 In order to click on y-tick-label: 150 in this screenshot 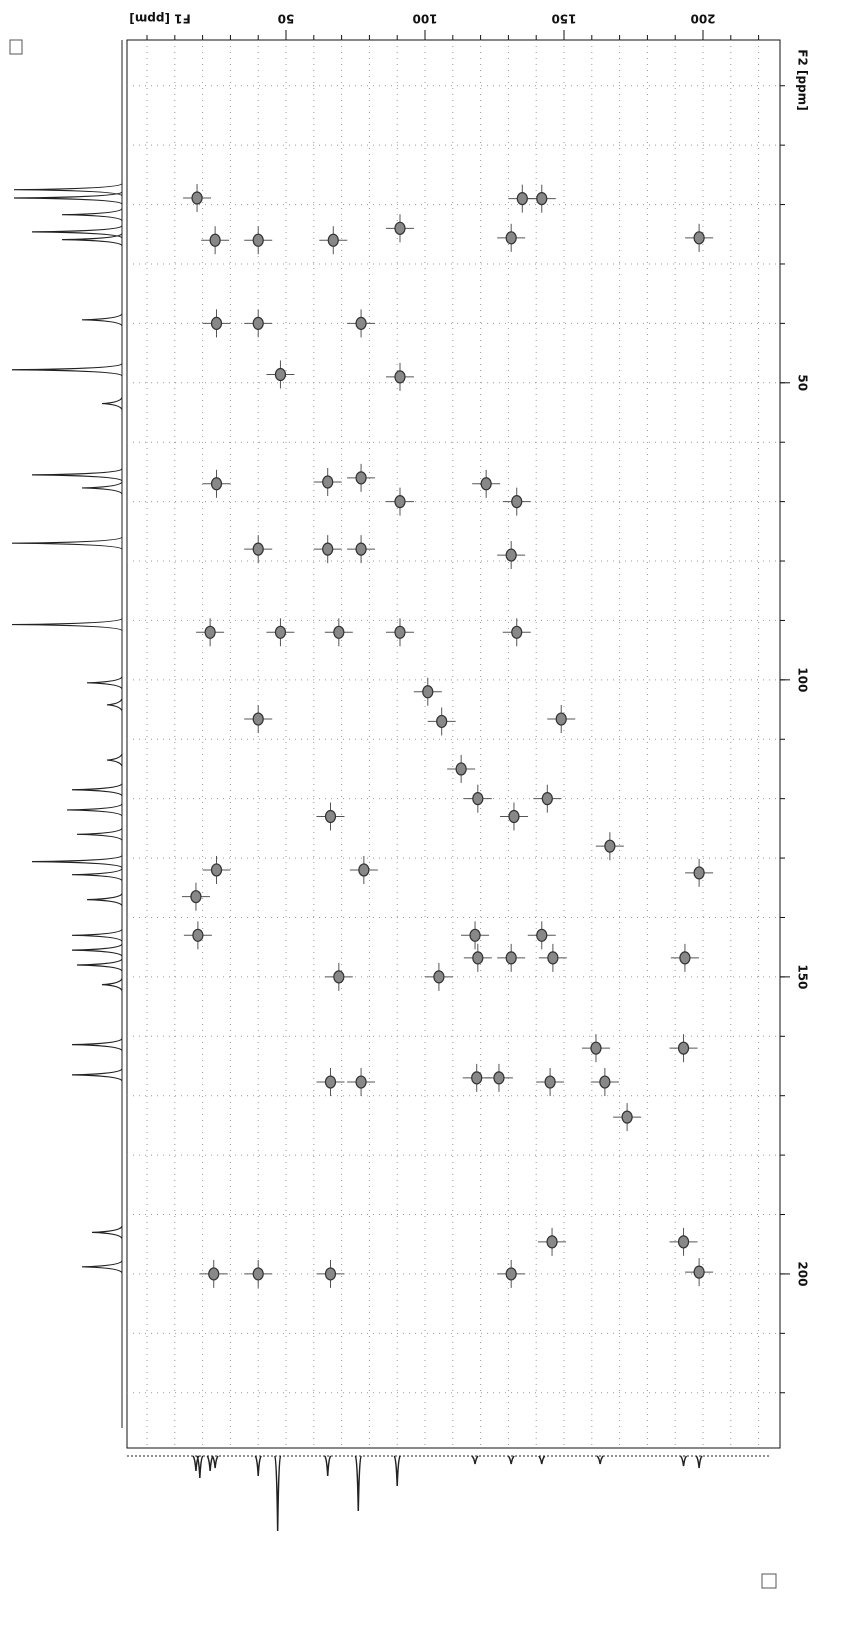, I will do `click(803, 976)`.